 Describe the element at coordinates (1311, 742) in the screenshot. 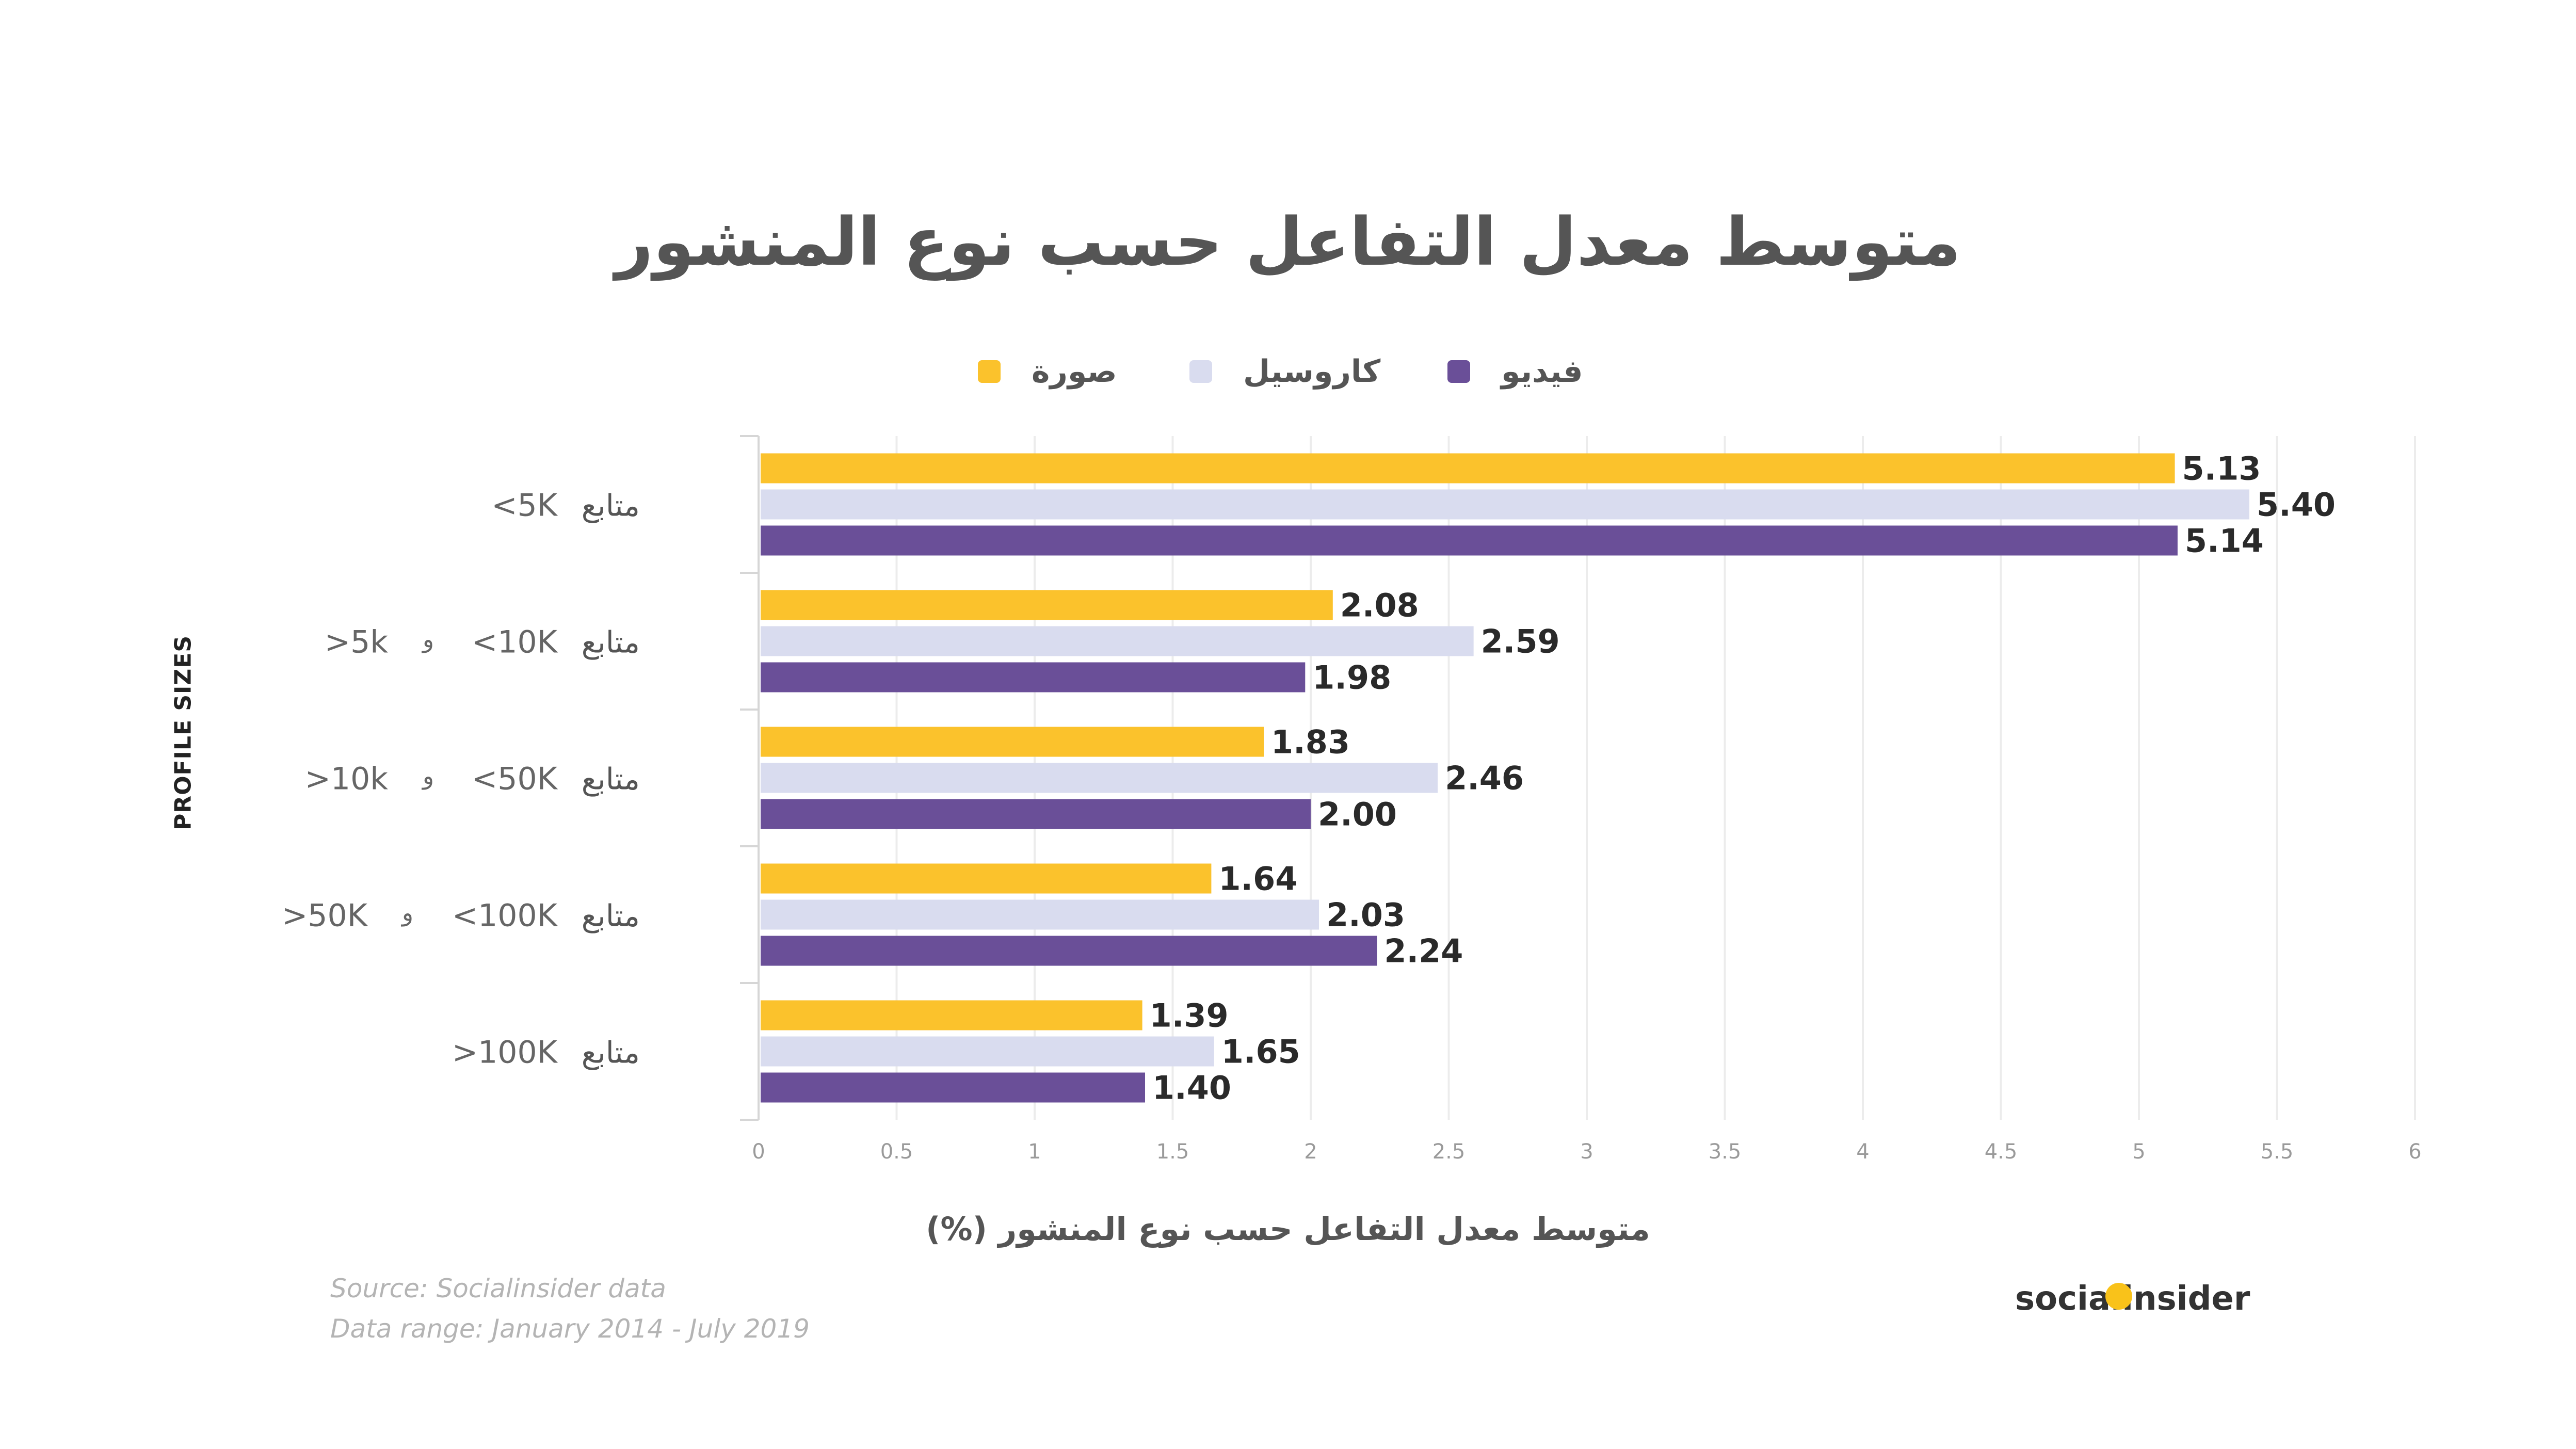

I see `bar-value-label: 1.83` at that location.